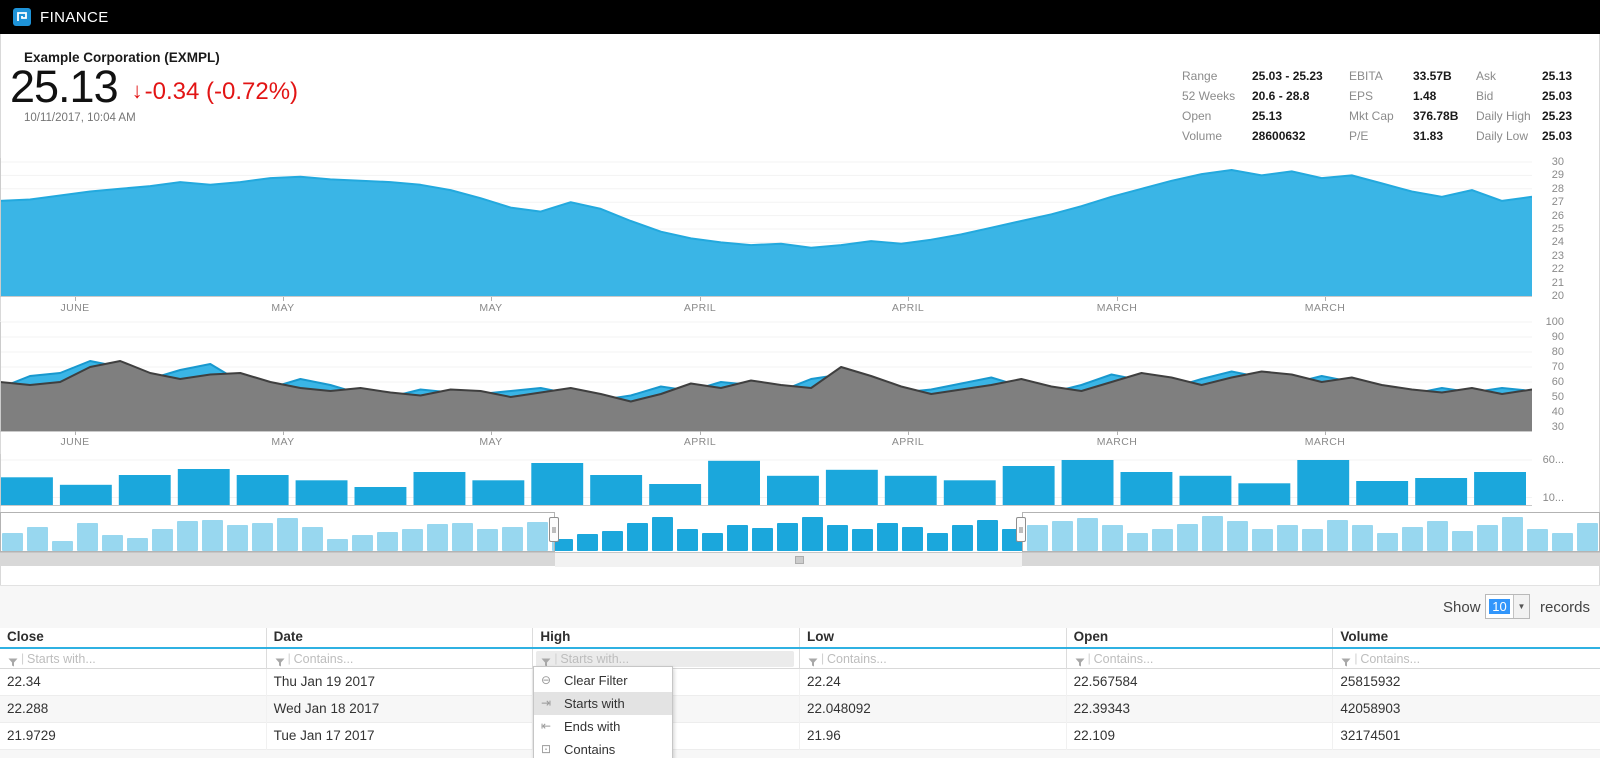 This screenshot has height=758, width=1600. I want to click on stats-group: EBITA 33.57B EPS 1.48 Mkt Cap 376.78B P/E 31.83, so click(1412, 106).